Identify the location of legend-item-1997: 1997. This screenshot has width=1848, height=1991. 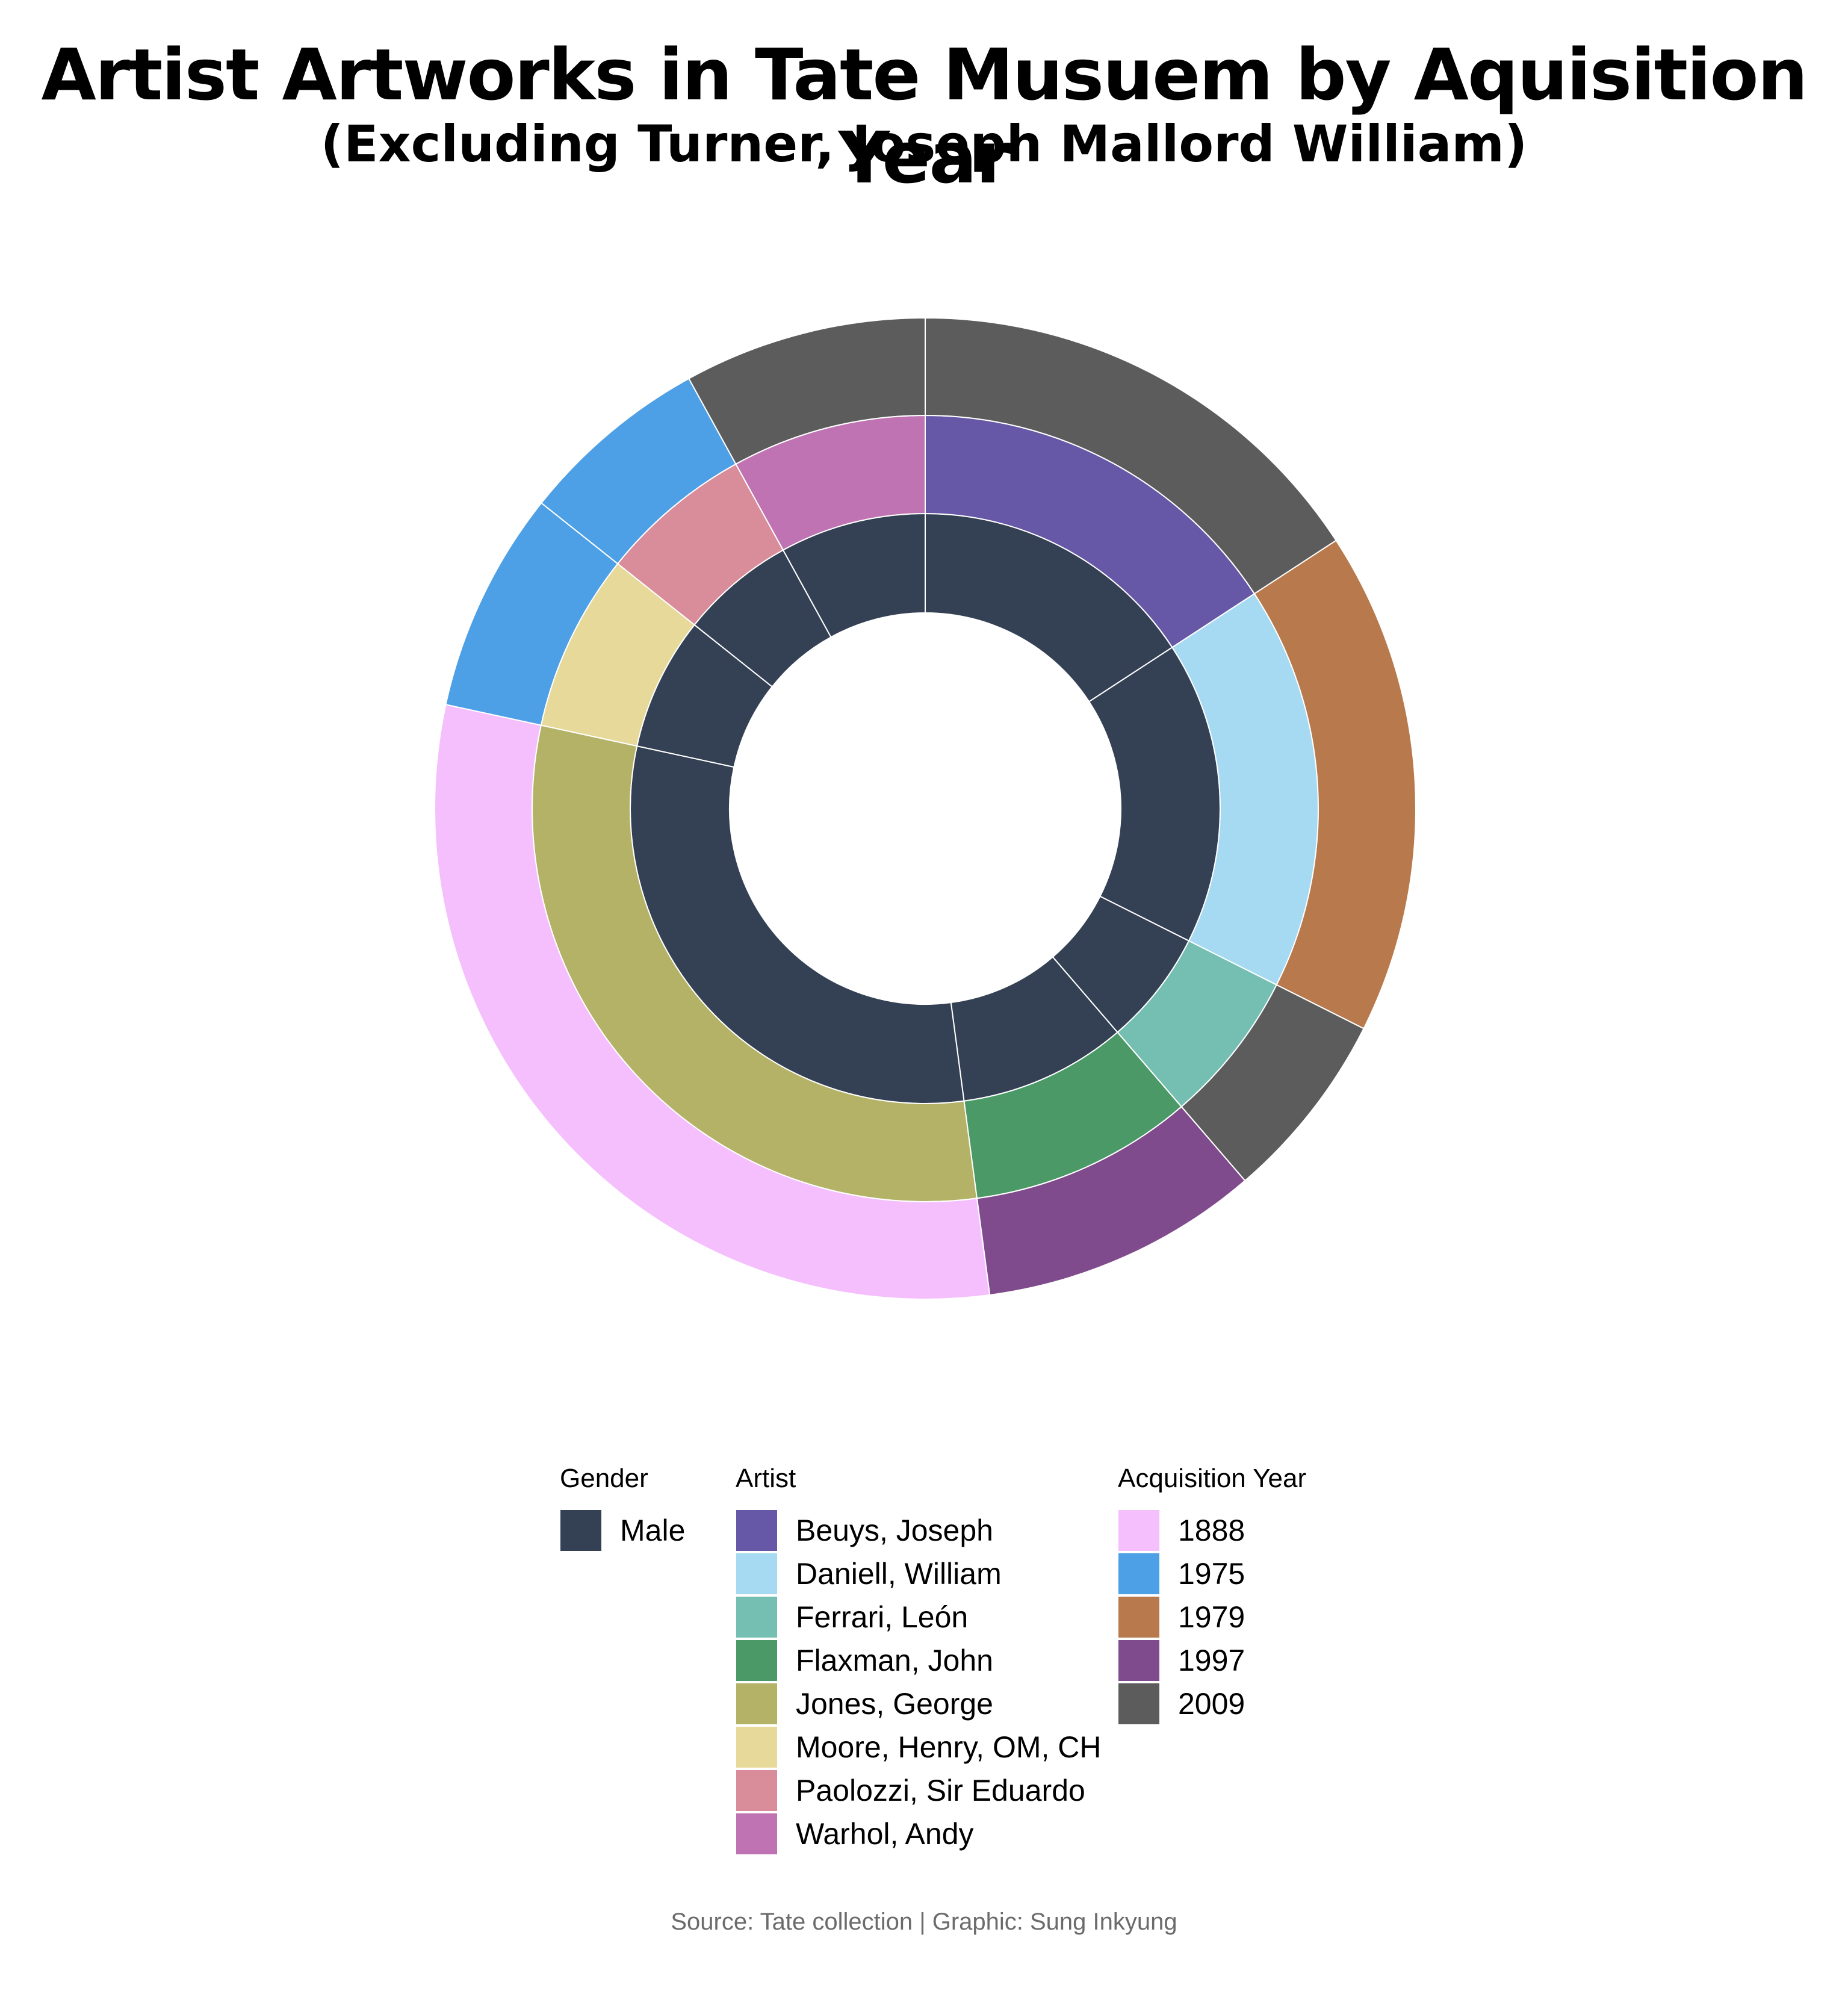
(1212, 1660).